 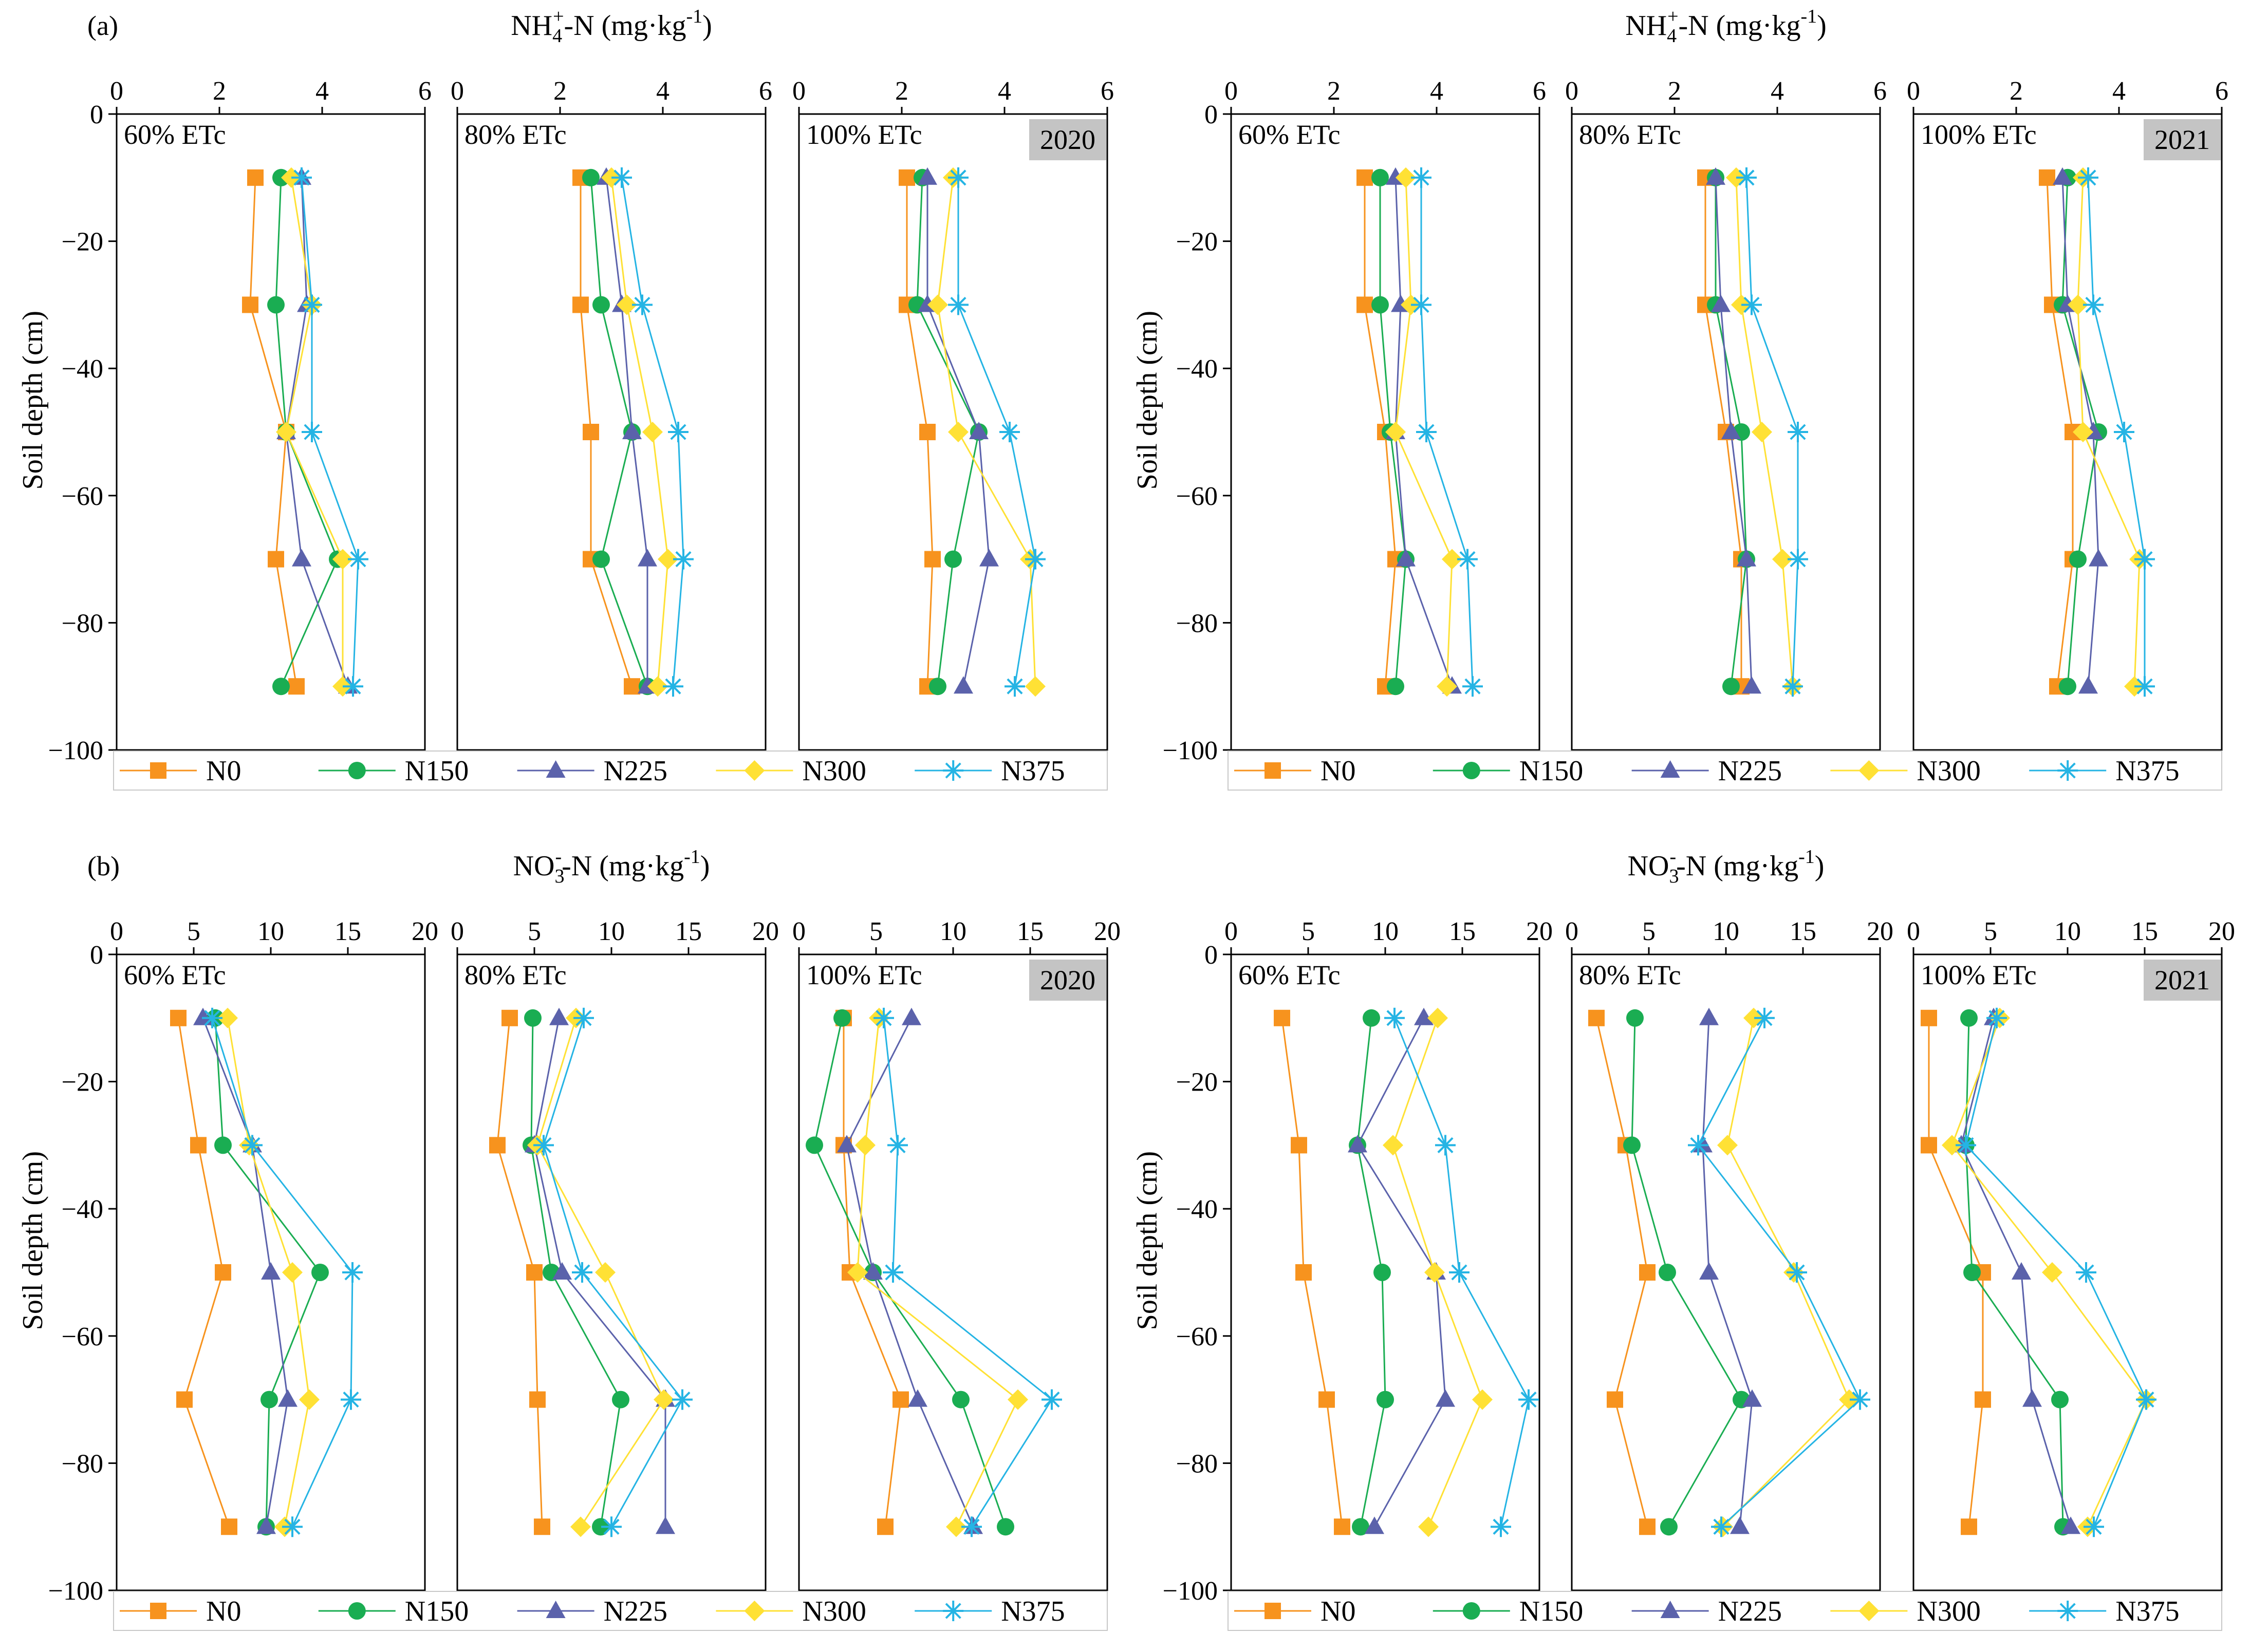 What do you see at coordinates (96, 955) in the screenshot?
I see `y-tick-label: 0` at bounding box center [96, 955].